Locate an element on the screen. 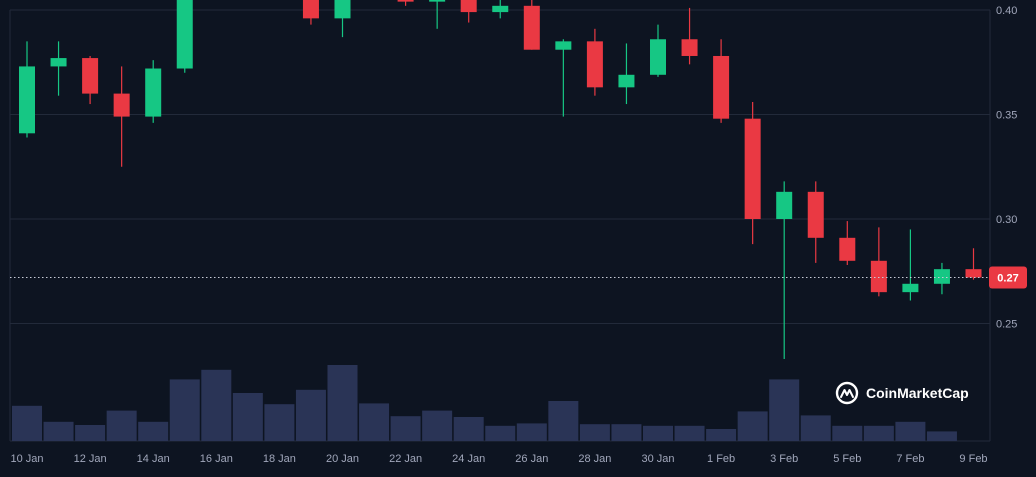 Image resolution: width=1036 pixels, height=477 pixels. x-tick-label: 1 Feb is located at coordinates (721, 459).